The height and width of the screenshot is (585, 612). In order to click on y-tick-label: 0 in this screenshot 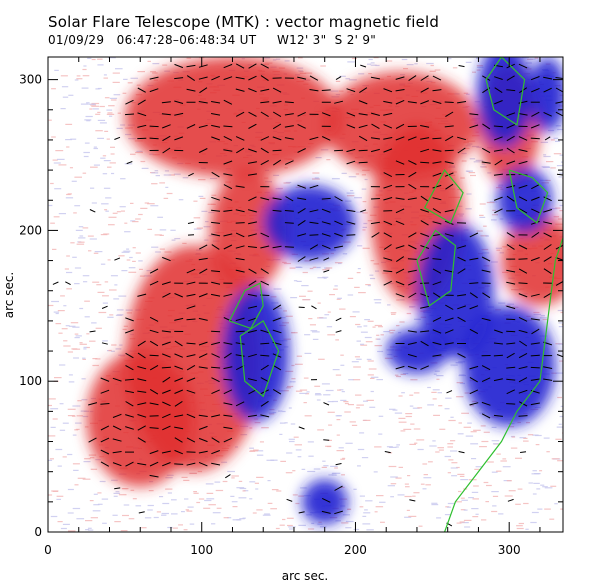, I will do `click(38, 532)`.